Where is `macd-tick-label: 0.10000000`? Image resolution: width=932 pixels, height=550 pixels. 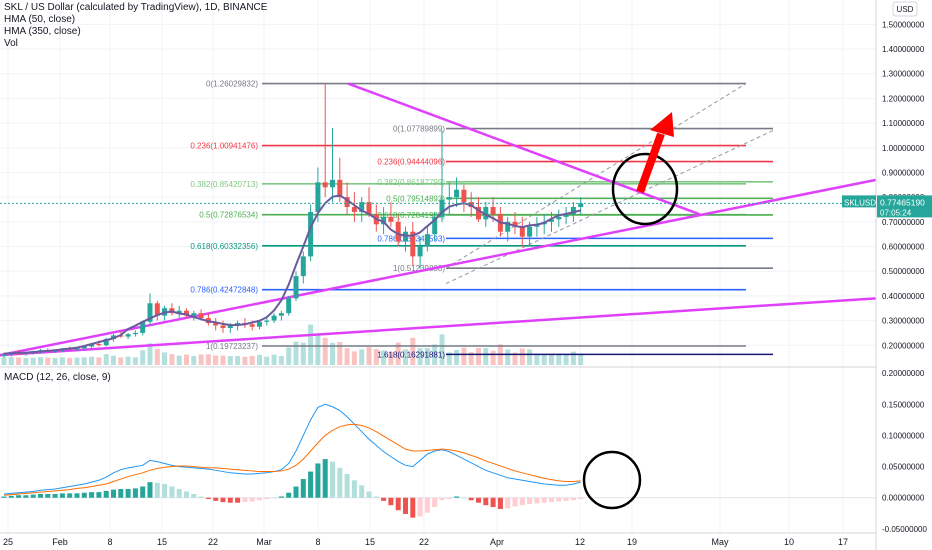
macd-tick-label: 0.10000000 is located at coordinates (903, 435).